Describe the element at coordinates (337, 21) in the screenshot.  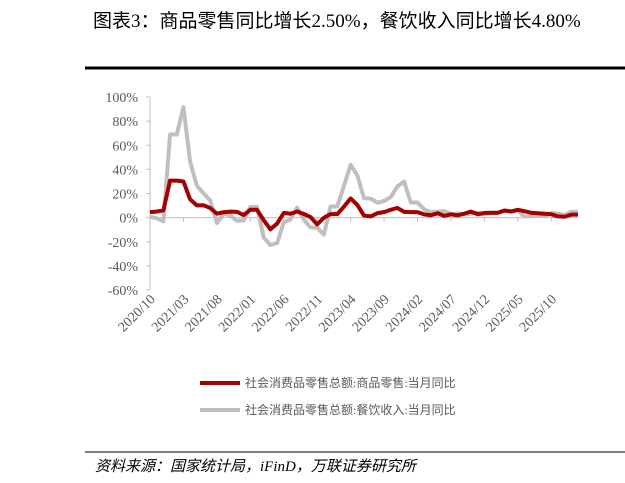
I see `chart-title: 图表3：商品零售同比增长2.50%，餐饮收入同比增长4.80%` at that location.